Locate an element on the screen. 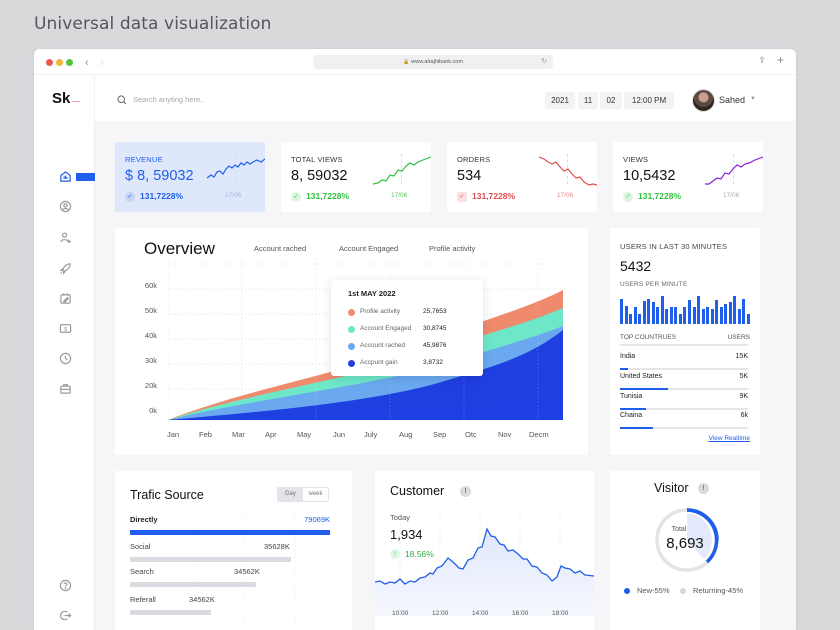 The width and height of the screenshot is (840, 630). traffic-value: 79069K is located at coordinates (317, 519).